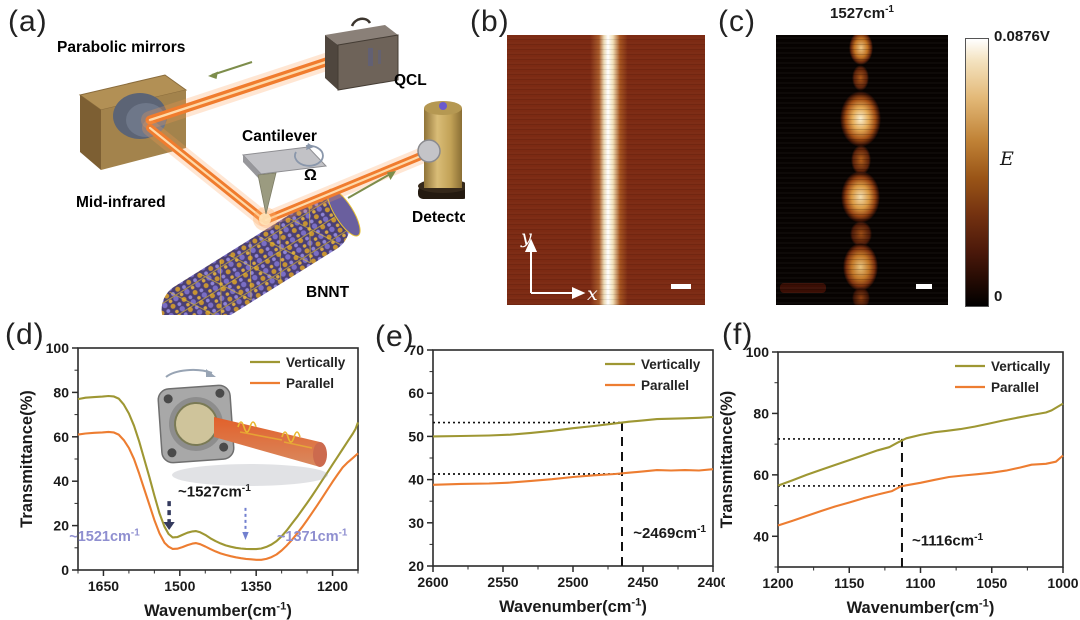 This screenshot has height=620, width=1080. Describe the element at coordinates (416, 566) in the screenshot. I see `y-tick-label: 20` at that location.